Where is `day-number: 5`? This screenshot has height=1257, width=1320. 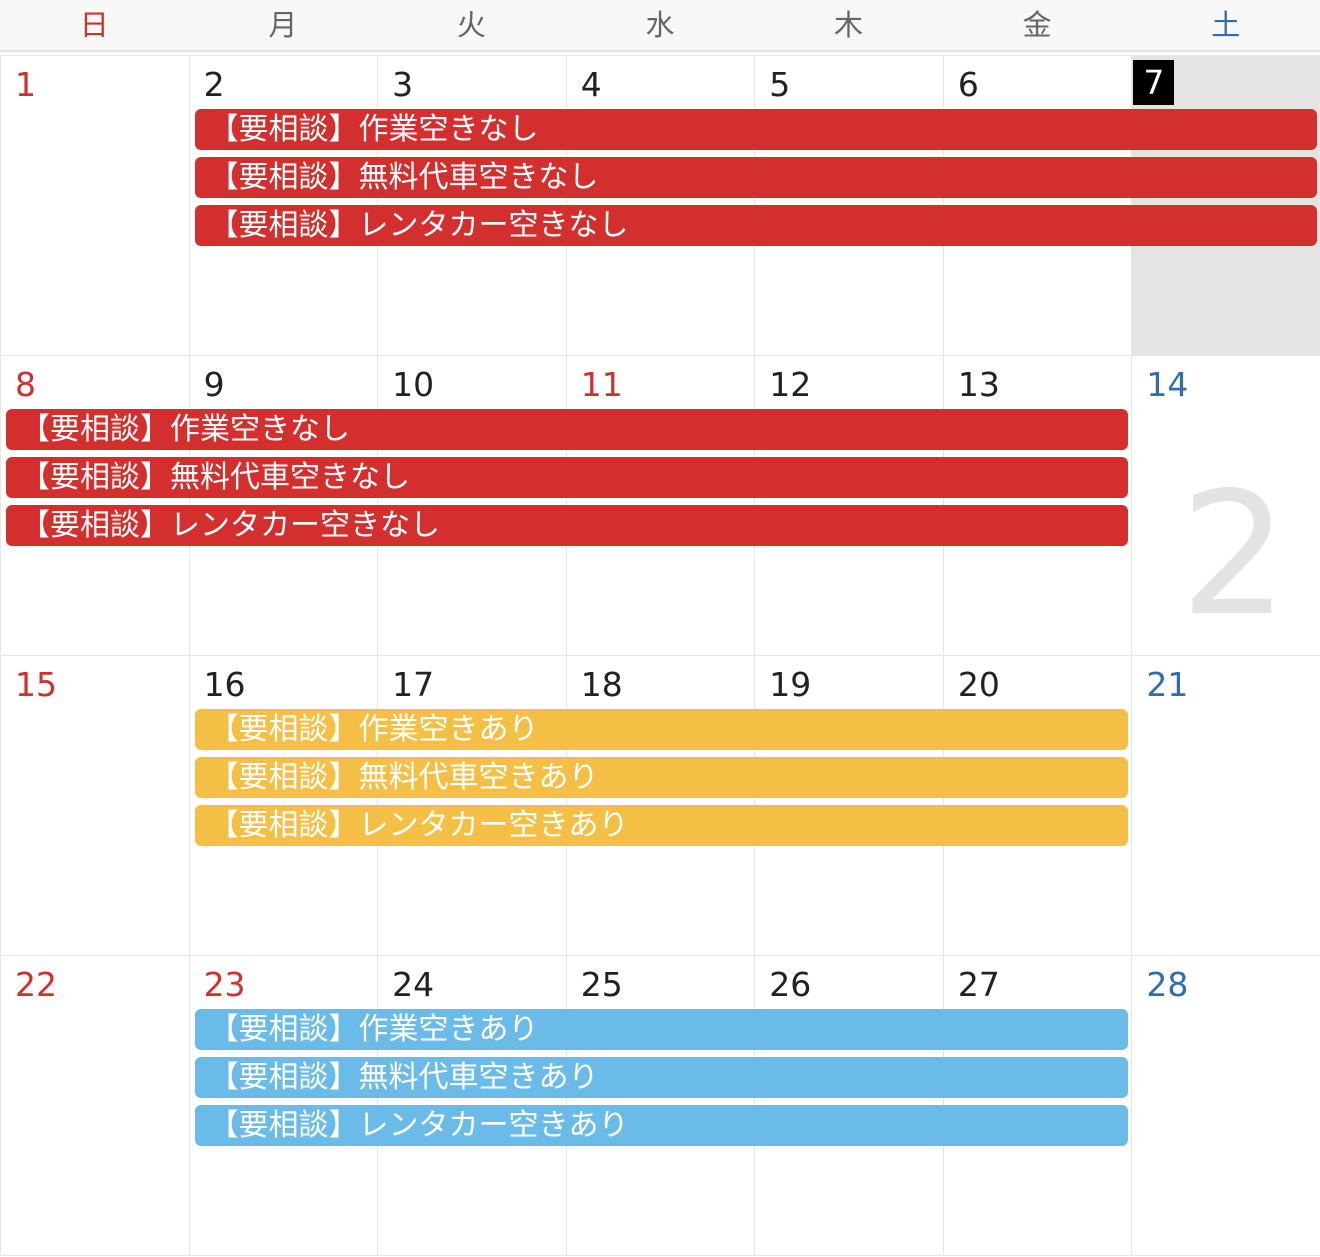 day-number: 5 is located at coordinates (780, 84).